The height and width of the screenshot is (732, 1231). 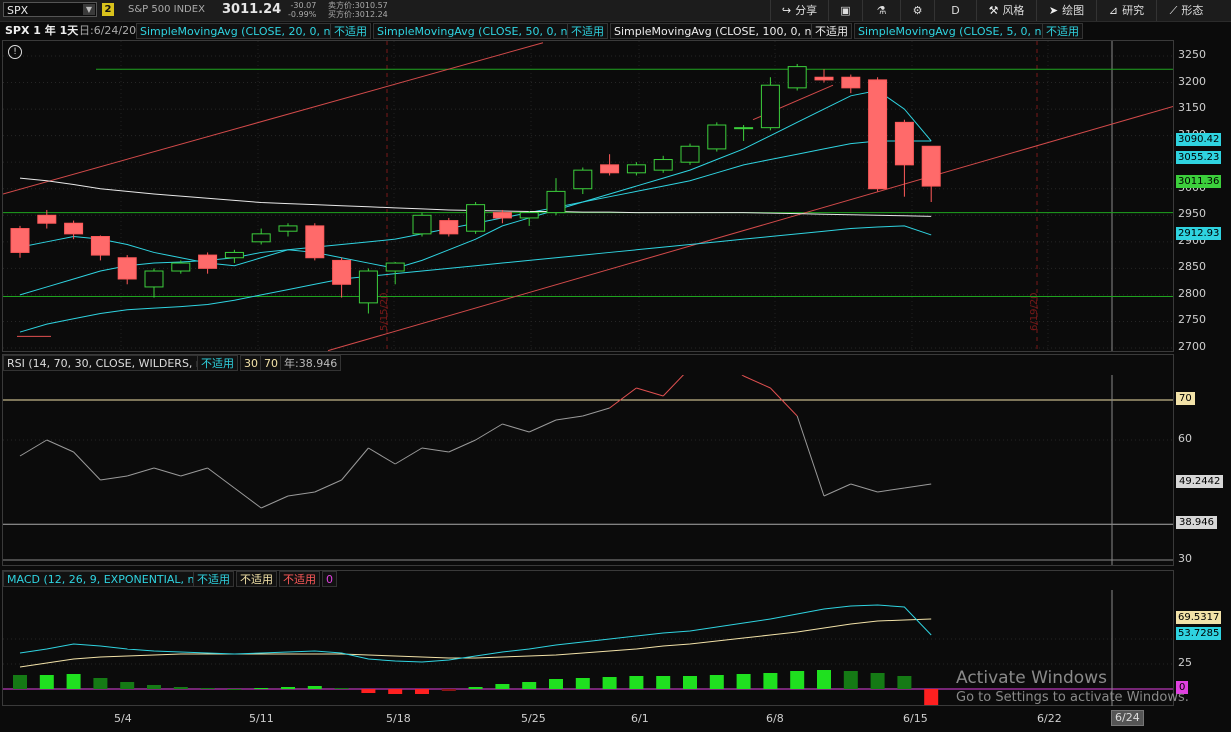 What do you see at coordinates (358, 14) in the screenshot?
I see `ask-value: 买方价:3012.24` at bounding box center [358, 14].